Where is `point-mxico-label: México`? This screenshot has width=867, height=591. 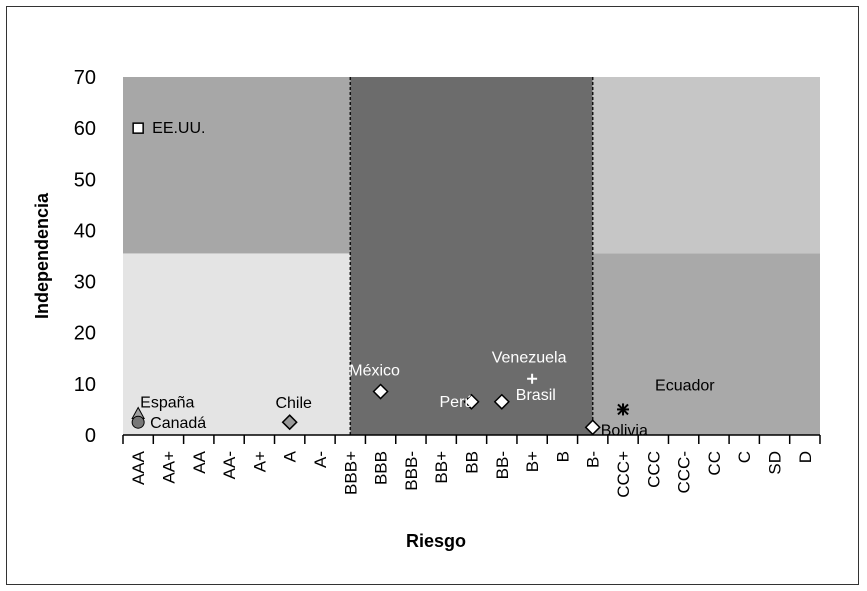
point-mxico-label: México is located at coordinates (374, 371).